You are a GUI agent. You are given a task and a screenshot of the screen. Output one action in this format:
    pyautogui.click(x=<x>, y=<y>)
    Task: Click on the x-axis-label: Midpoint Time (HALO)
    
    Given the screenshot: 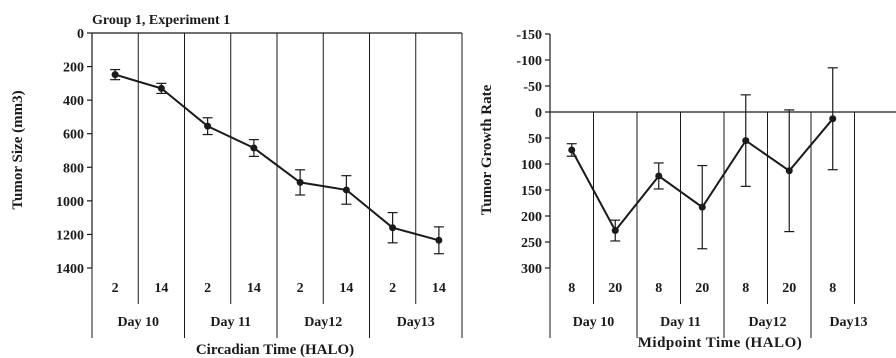 What is the action you would take?
    pyautogui.click(x=720, y=343)
    